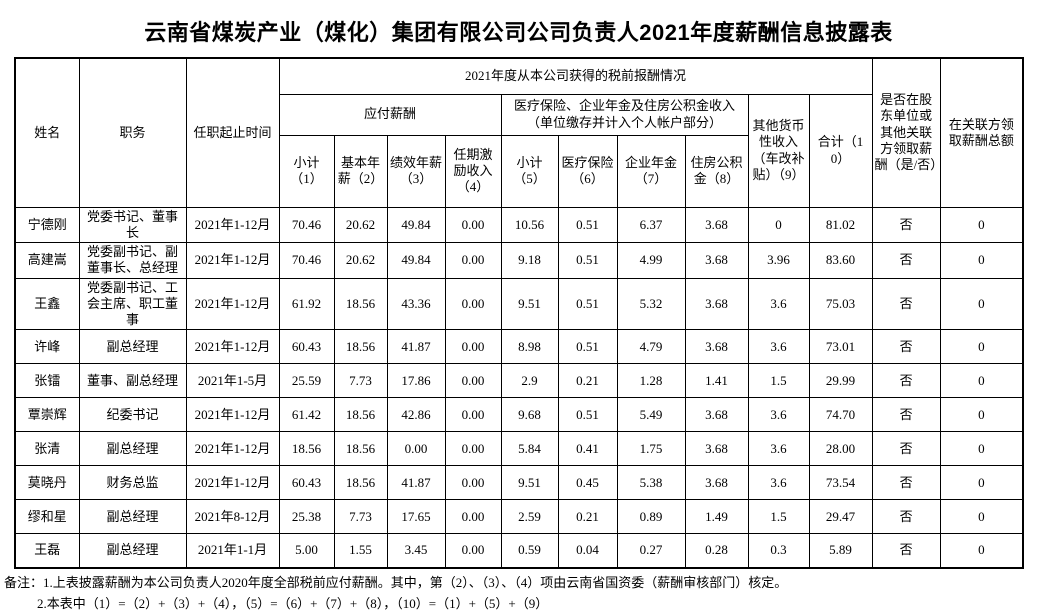  I want to click on cell-total: 28.00, so click(840, 449).